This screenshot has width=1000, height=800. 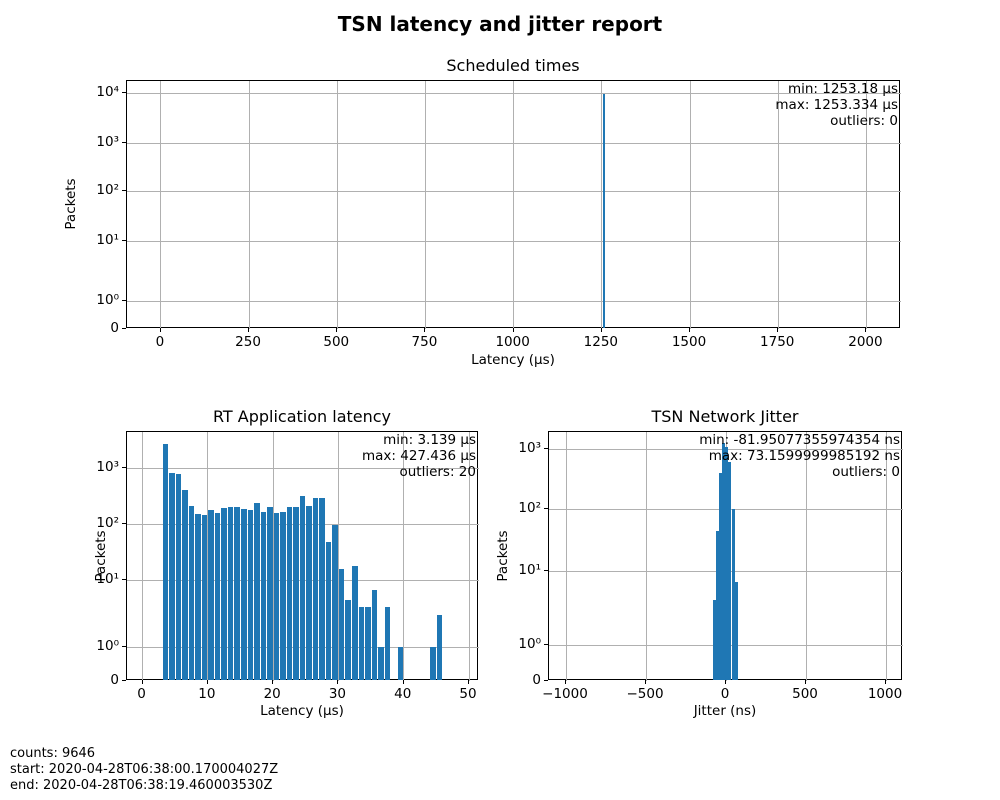 What do you see at coordinates (53, 753) in the screenshot?
I see `footer-counts: counts: 9646` at bounding box center [53, 753].